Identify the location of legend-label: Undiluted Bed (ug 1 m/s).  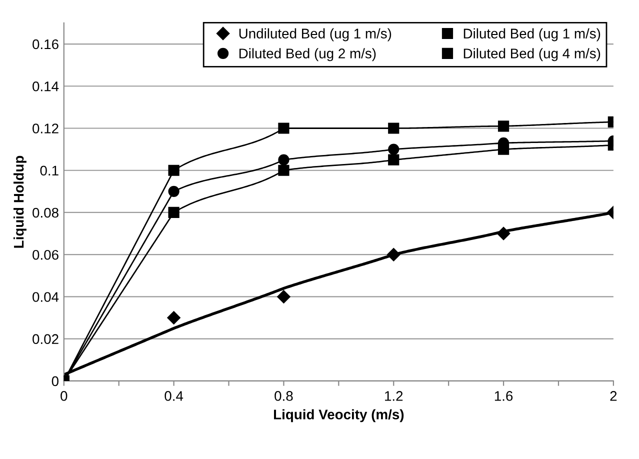
(315, 35).